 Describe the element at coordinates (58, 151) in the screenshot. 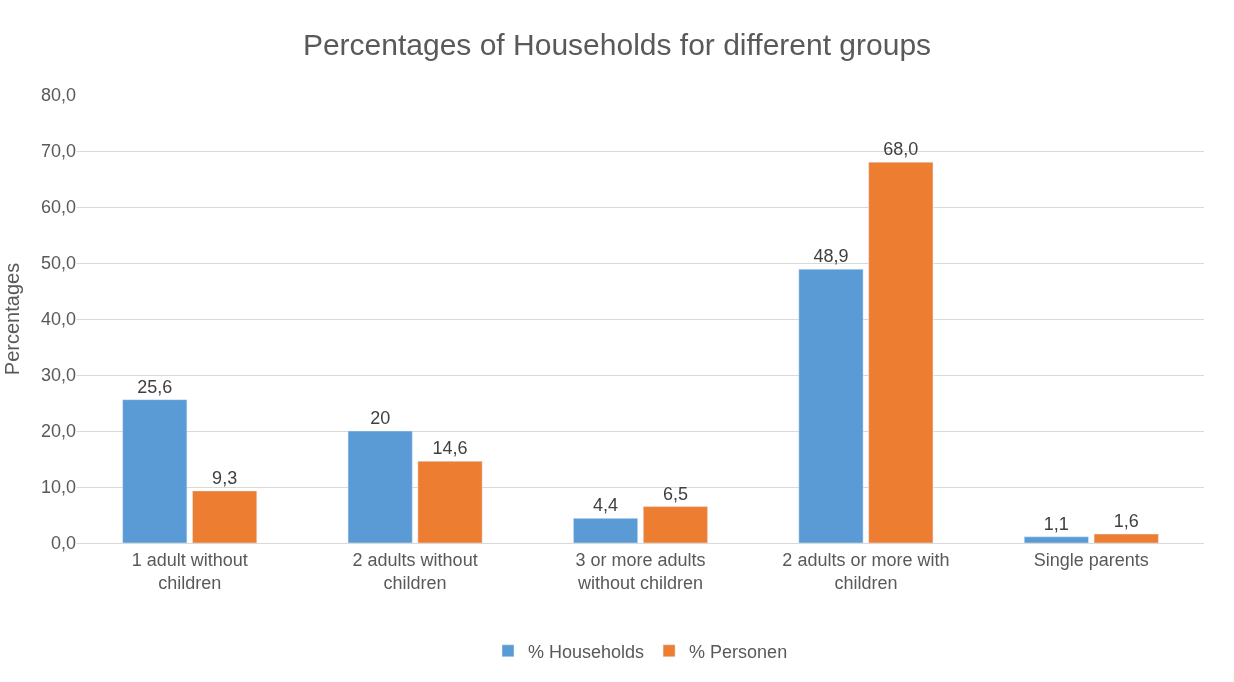

I see `y-tick-label: 70,0` at that location.